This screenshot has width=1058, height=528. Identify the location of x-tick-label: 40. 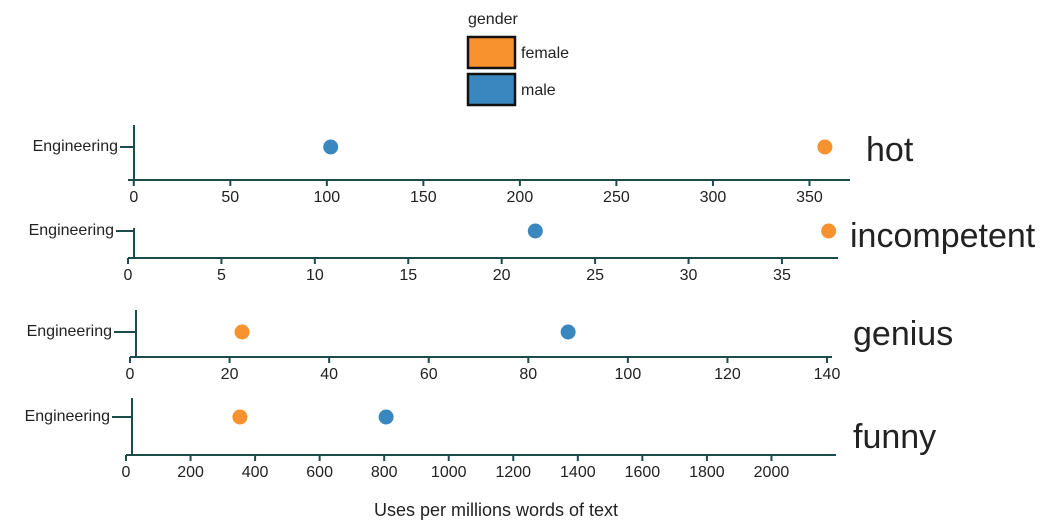
(329, 374).